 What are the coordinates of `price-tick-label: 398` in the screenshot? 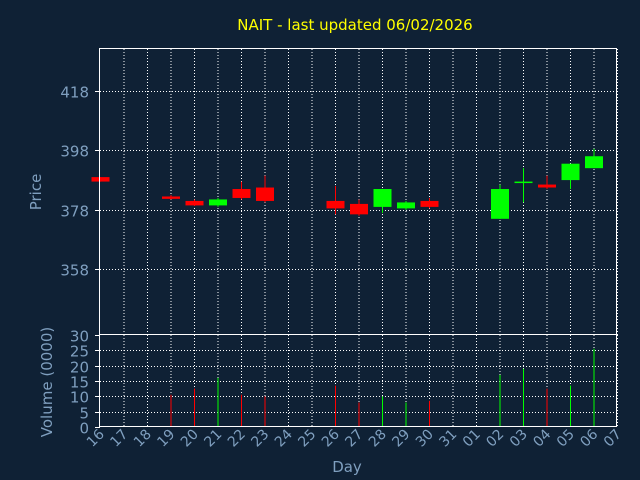 It's located at (74, 152).